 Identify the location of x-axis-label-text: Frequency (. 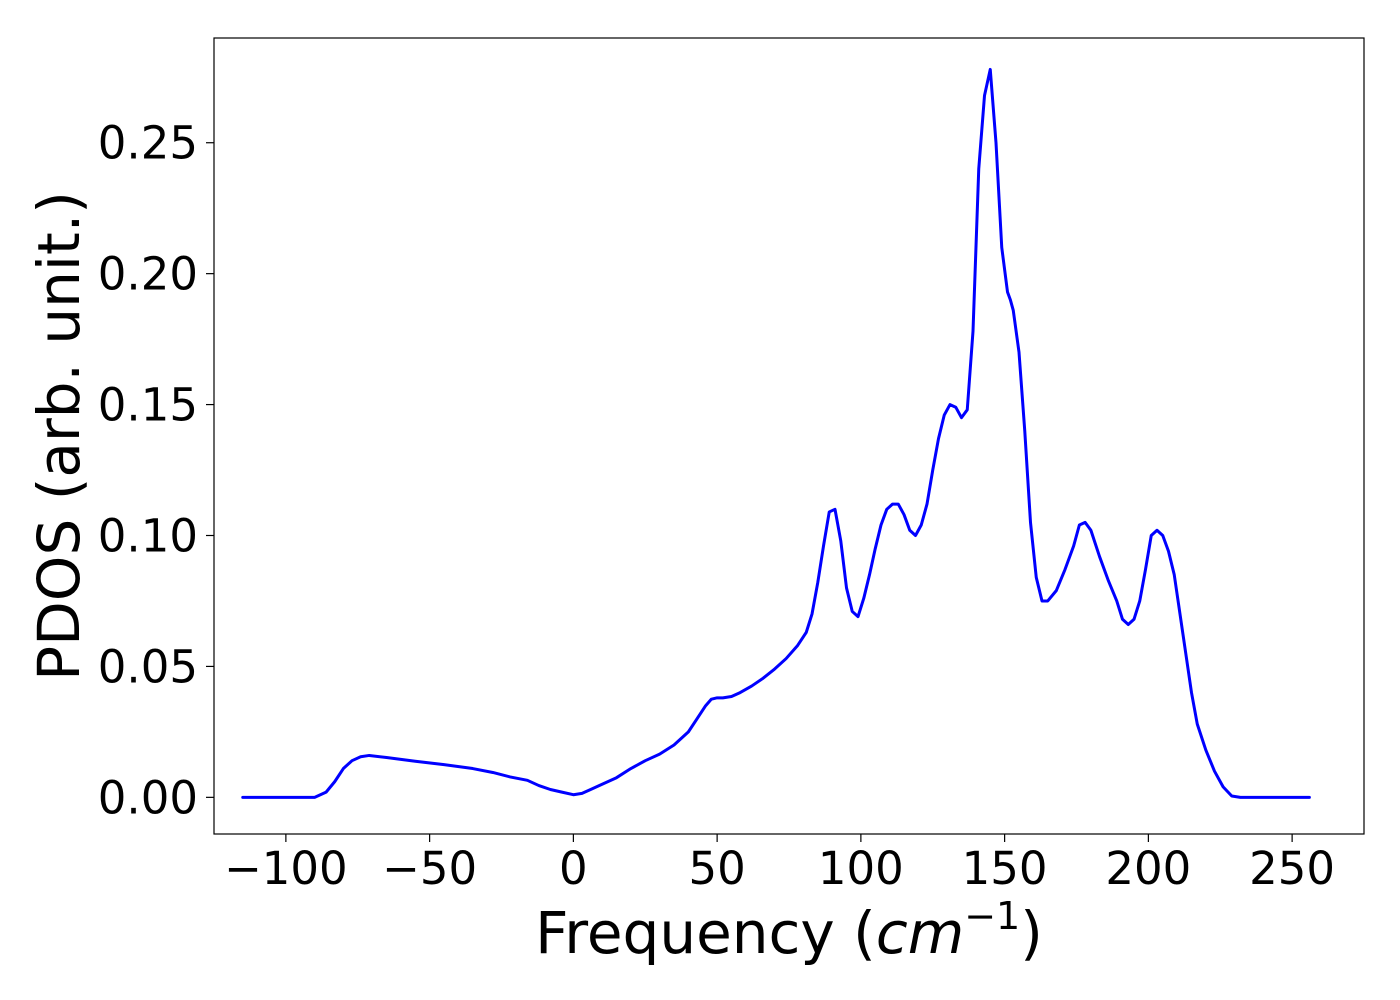
(705, 933).